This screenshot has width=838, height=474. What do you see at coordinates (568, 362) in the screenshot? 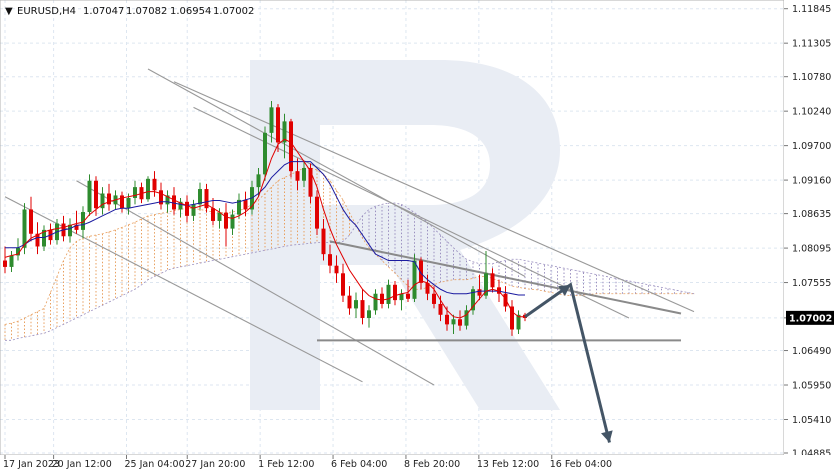
I see `forecast-arrows` at bounding box center [568, 362].